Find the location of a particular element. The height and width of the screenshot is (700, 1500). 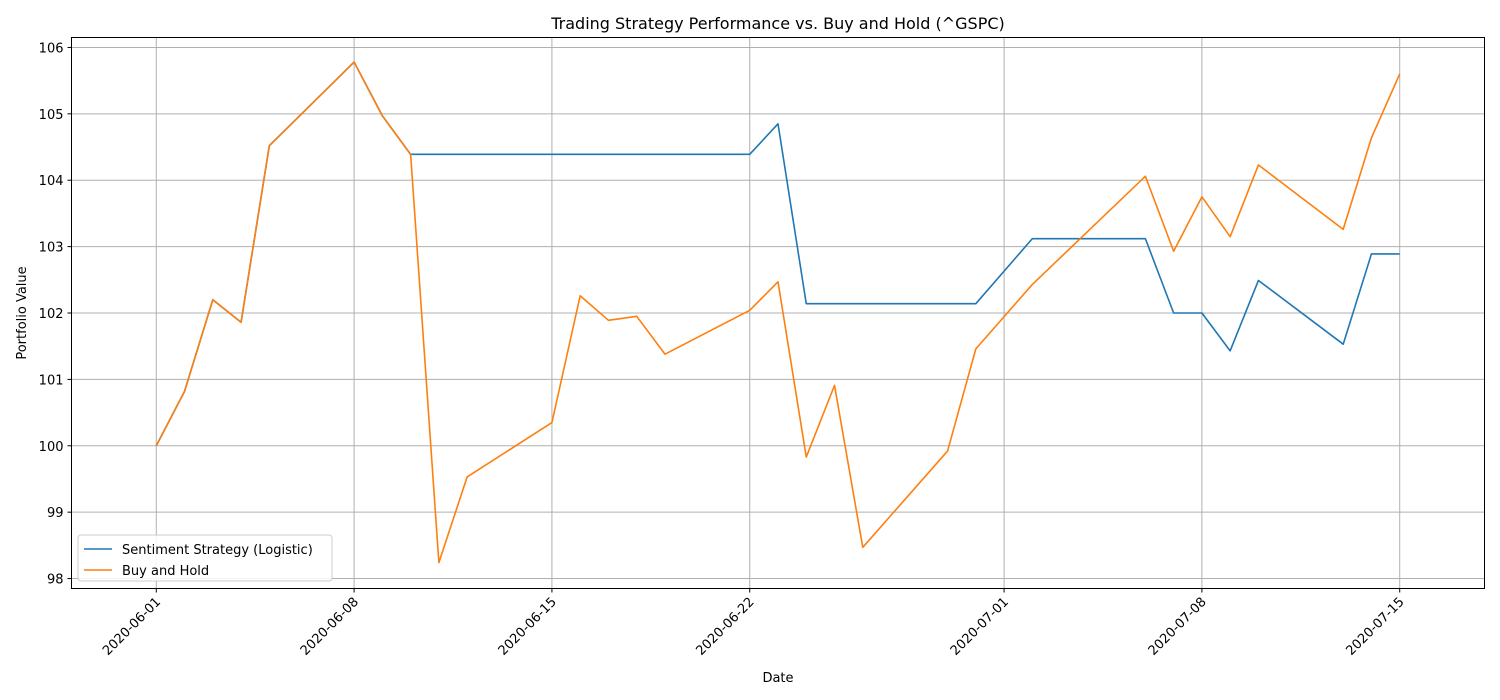

y-tick-label: 102 is located at coordinates (51, 314).